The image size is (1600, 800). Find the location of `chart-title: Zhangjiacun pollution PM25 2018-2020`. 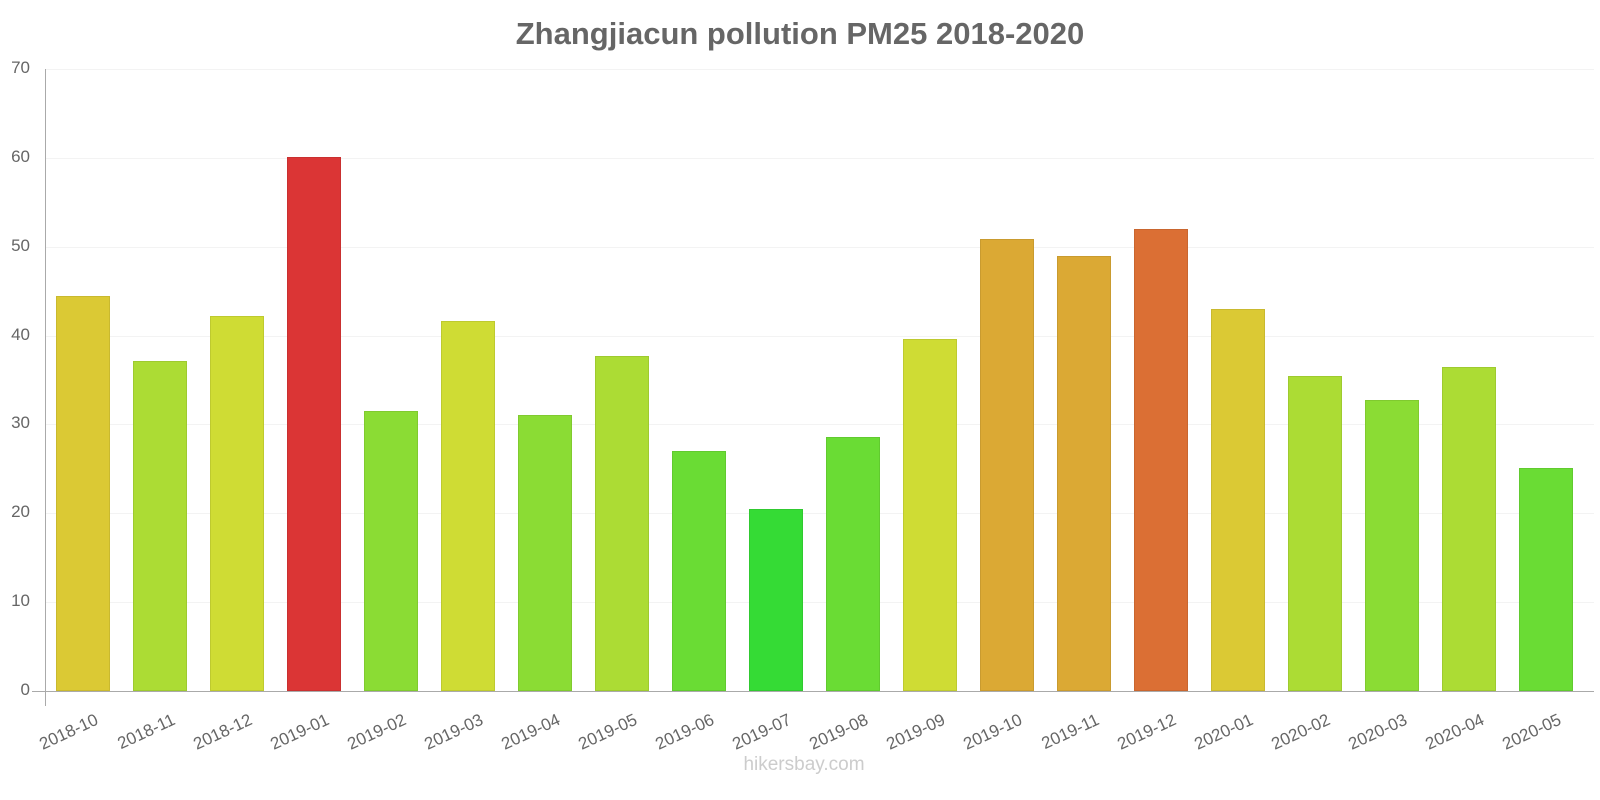

chart-title: Zhangjiacun pollution PM25 2018-2020 is located at coordinates (800, 33).